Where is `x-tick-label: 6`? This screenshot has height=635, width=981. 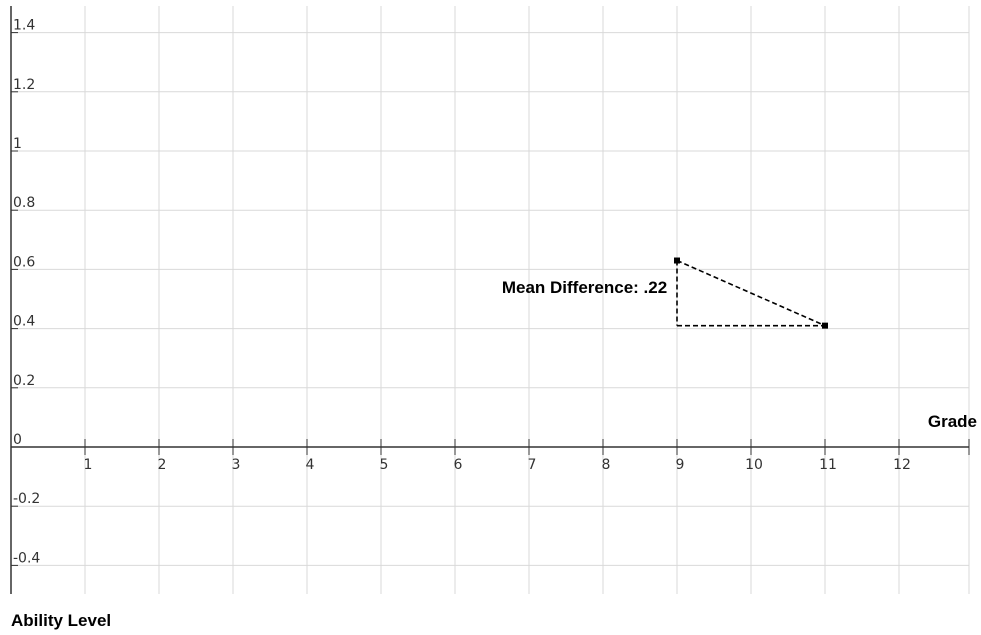
x-tick-label: 6 is located at coordinates (458, 465).